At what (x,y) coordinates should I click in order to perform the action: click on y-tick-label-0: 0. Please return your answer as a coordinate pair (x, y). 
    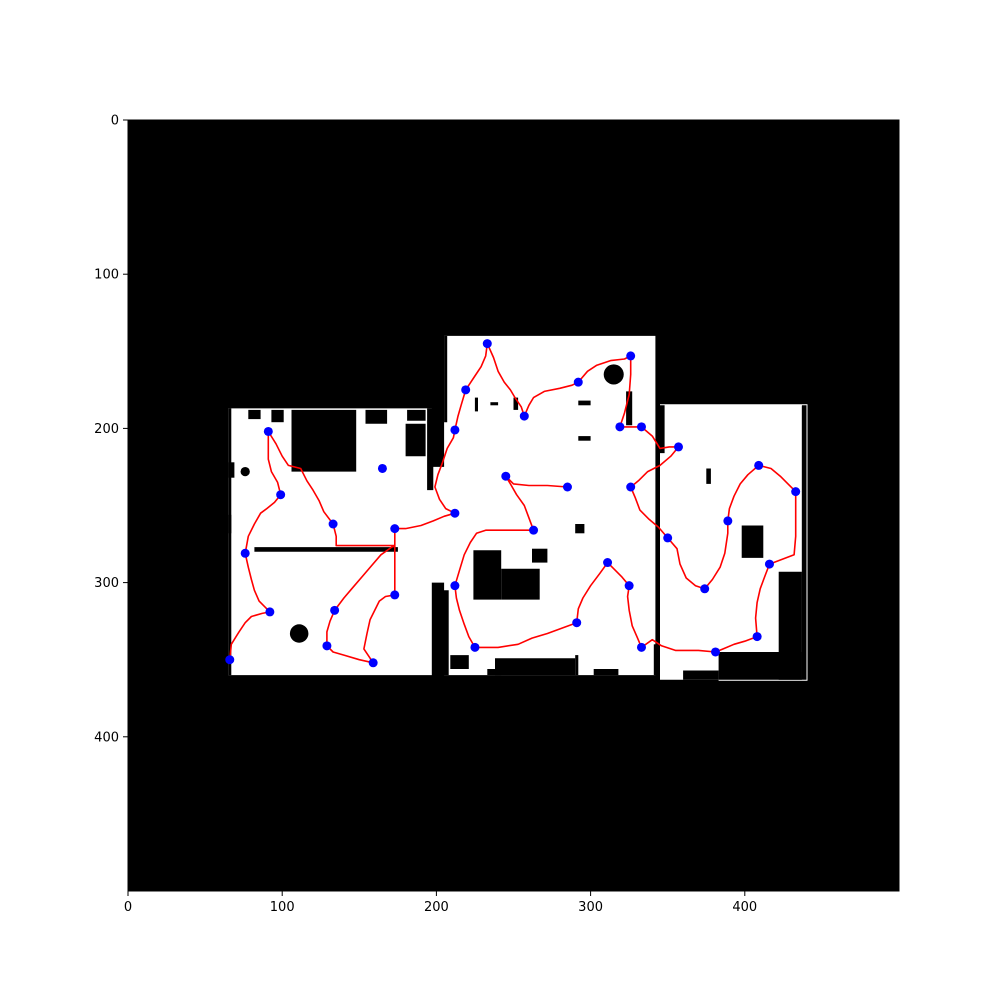
    Looking at the image, I should click on (115, 121).